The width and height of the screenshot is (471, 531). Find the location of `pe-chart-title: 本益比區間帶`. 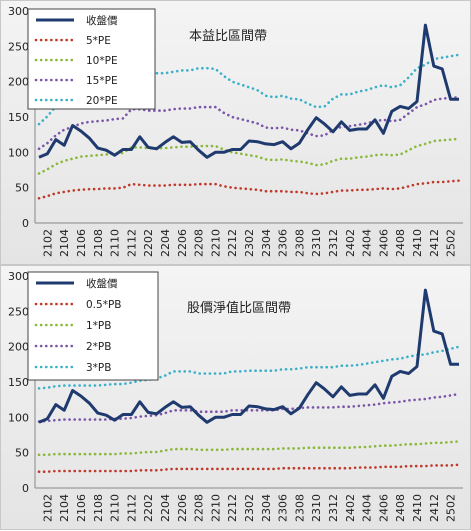

pe-chart-title: 本益比區間帶 is located at coordinates (228, 36).